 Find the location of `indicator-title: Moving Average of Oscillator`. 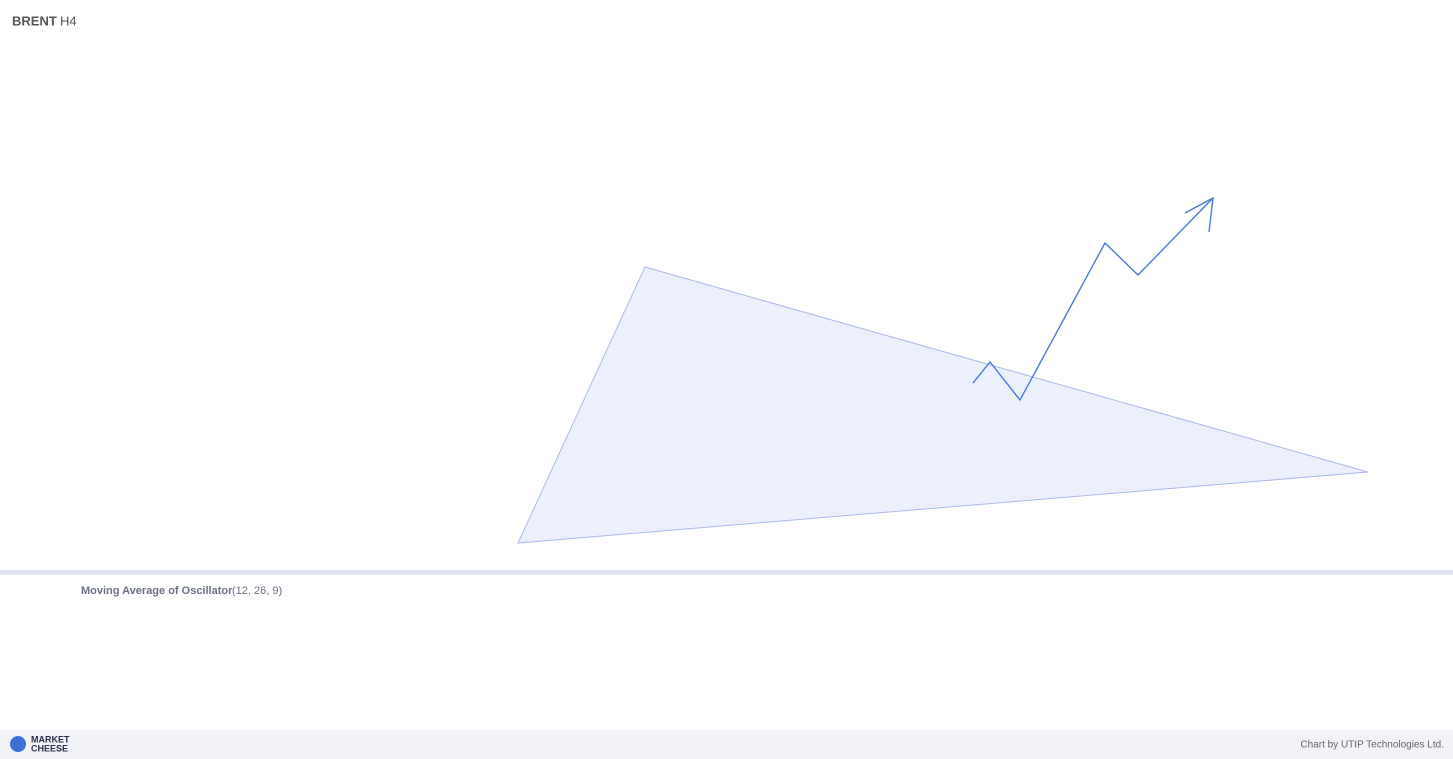

indicator-title: Moving Average of Oscillator is located at coordinates (157, 591).